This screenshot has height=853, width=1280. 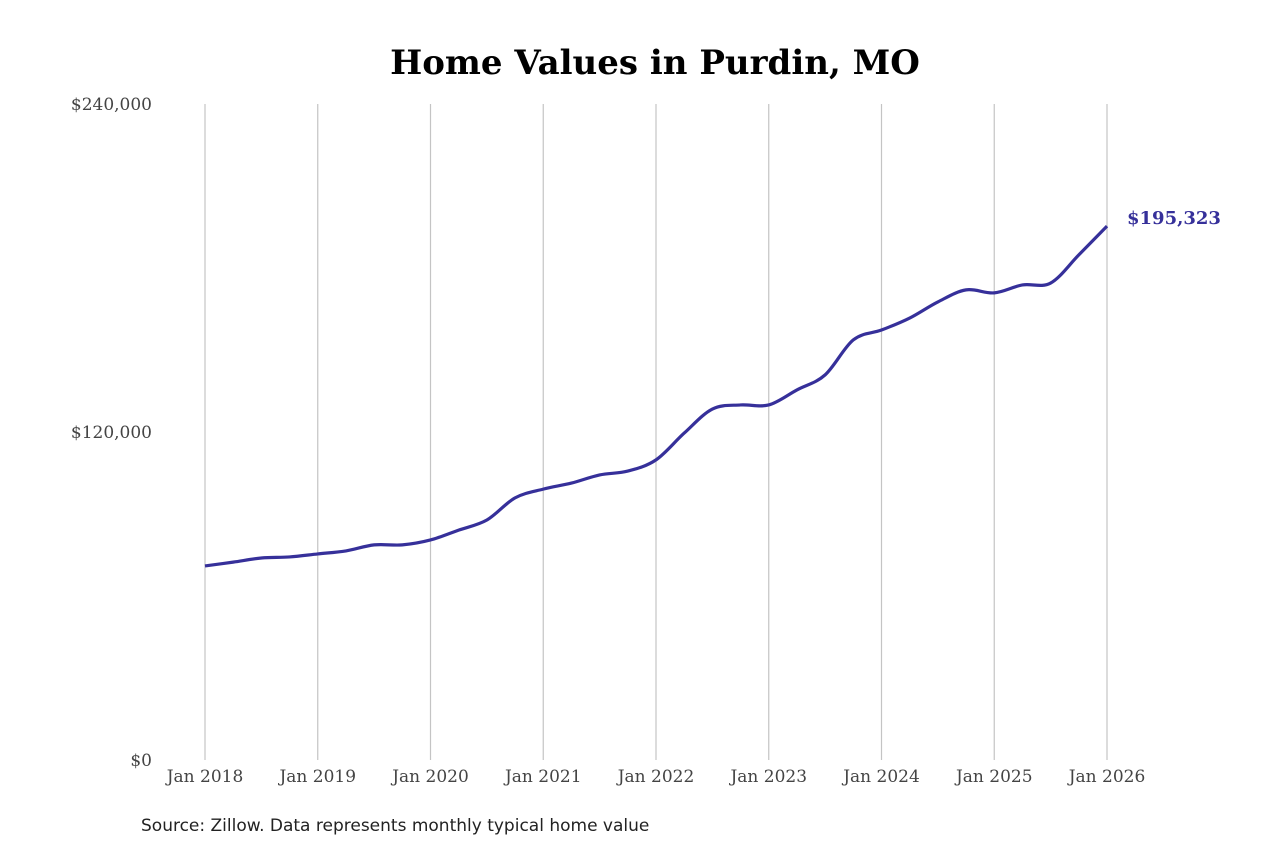 I want to click on x-tick-label: Jan 2024, so click(x=880, y=777).